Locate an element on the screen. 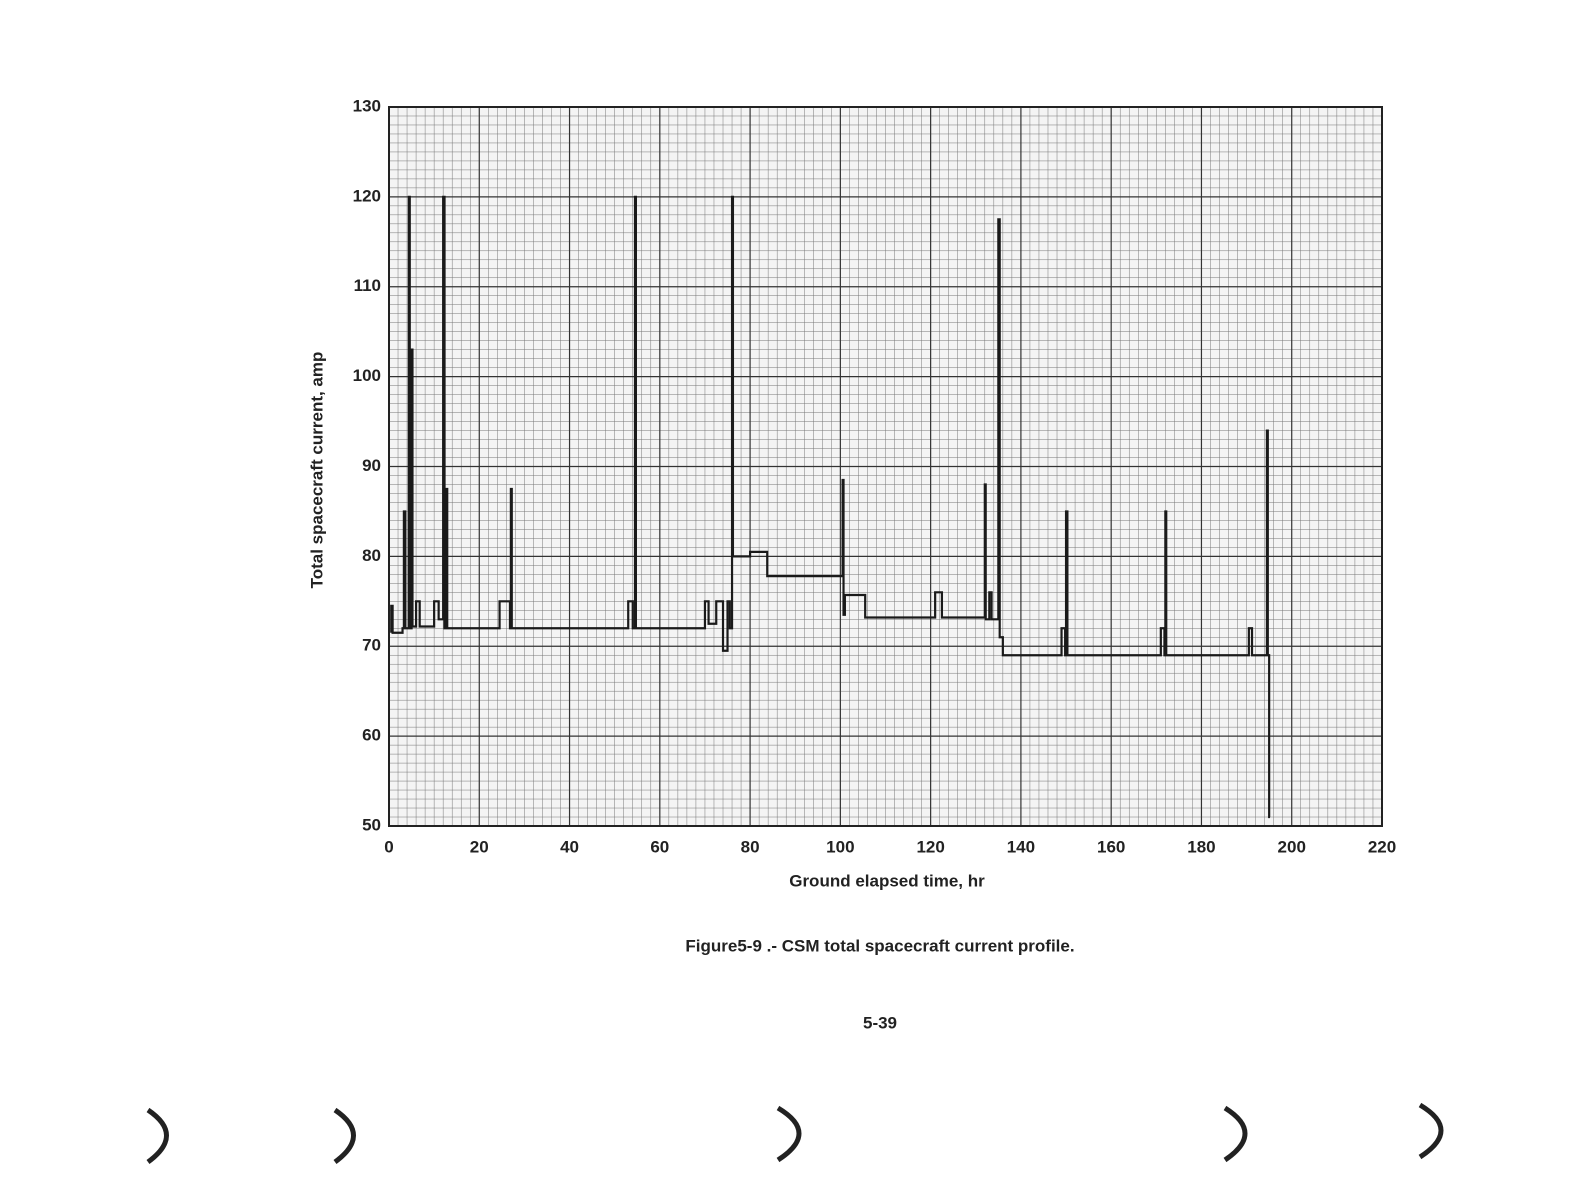 The width and height of the screenshot is (1573, 1197). punch-holes is located at coordinates (795, 1133).